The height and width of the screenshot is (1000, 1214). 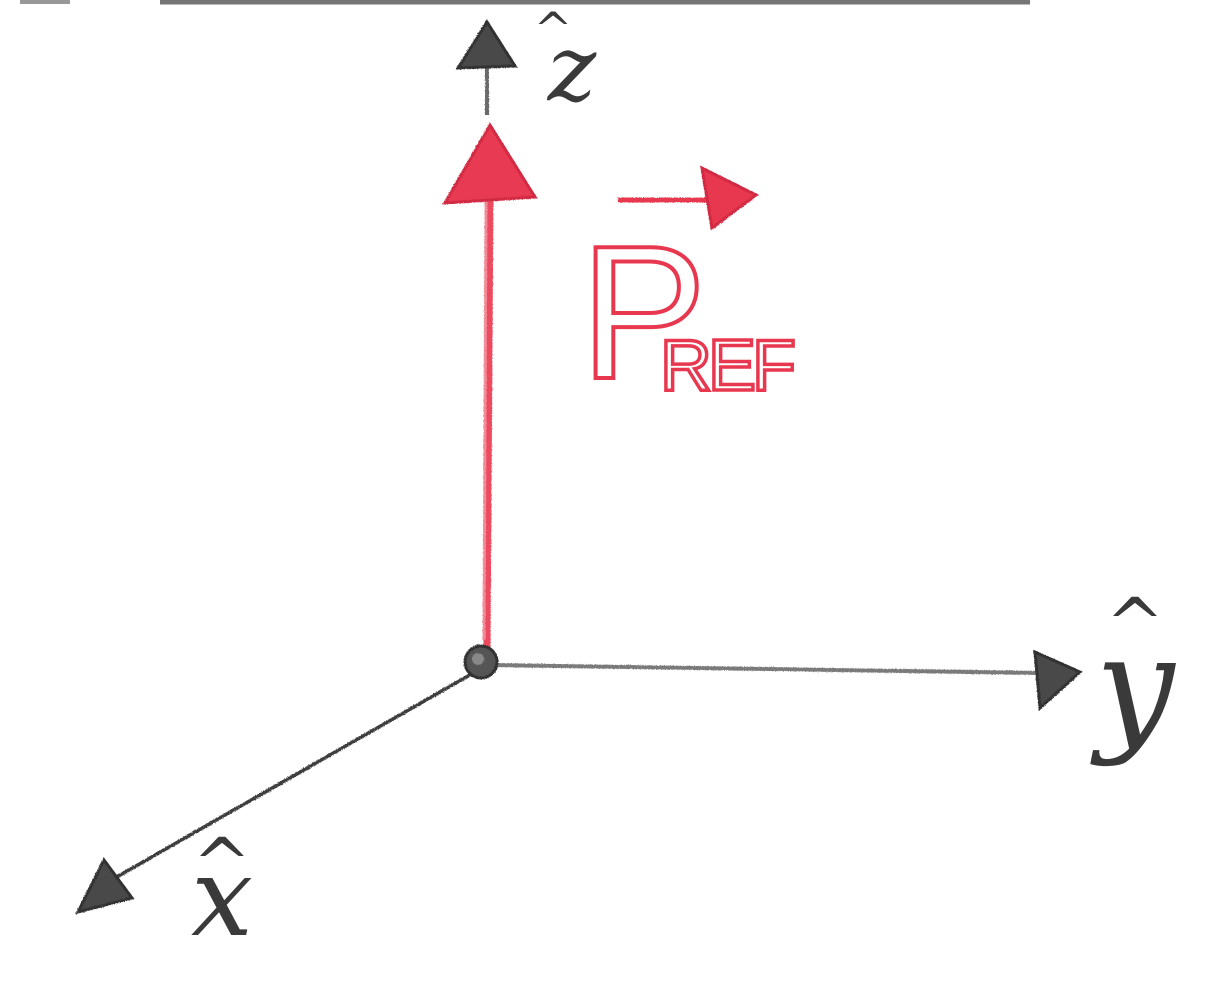 What do you see at coordinates (553, 29) in the screenshot?
I see `z-axis-hat: ^` at bounding box center [553, 29].